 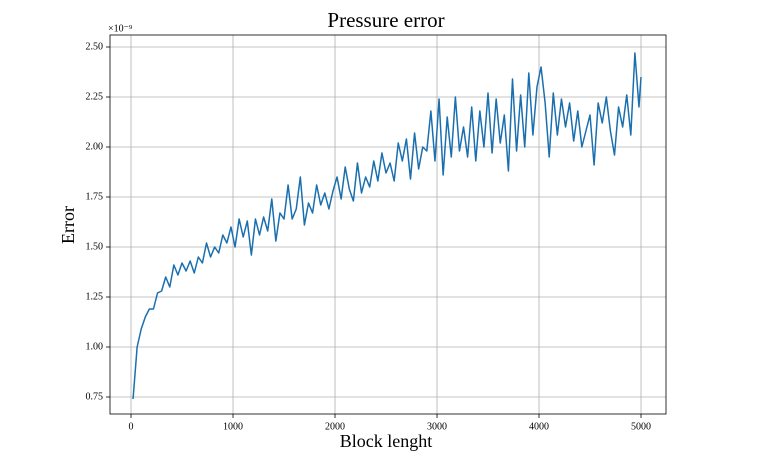 What do you see at coordinates (233, 426) in the screenshot?
I see `x-tick-label: 1000` at bounding box center [233, 426].